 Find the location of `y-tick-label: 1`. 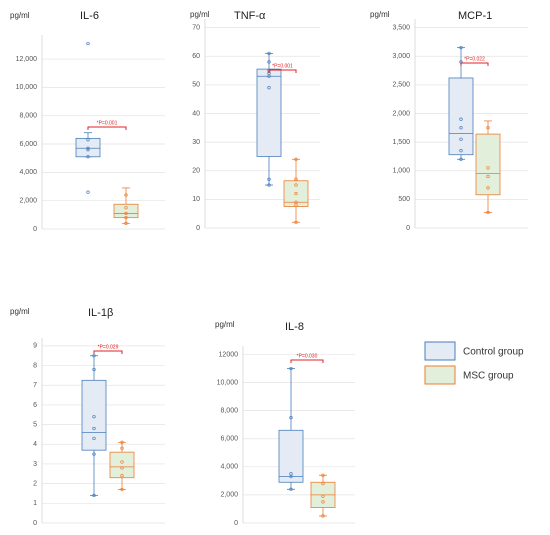

y-tick-label: 1 is located at coordinates (35, 503).